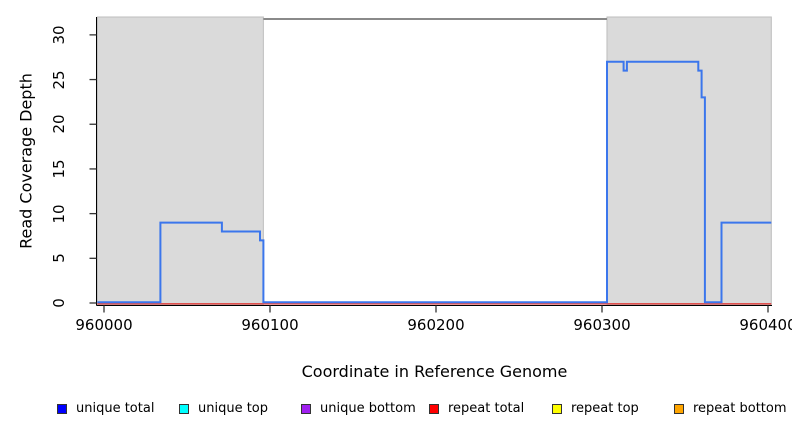 The width and height of the screenshot is (792, 432). I want to click on legend-label: repeat total, so click(486, 408).